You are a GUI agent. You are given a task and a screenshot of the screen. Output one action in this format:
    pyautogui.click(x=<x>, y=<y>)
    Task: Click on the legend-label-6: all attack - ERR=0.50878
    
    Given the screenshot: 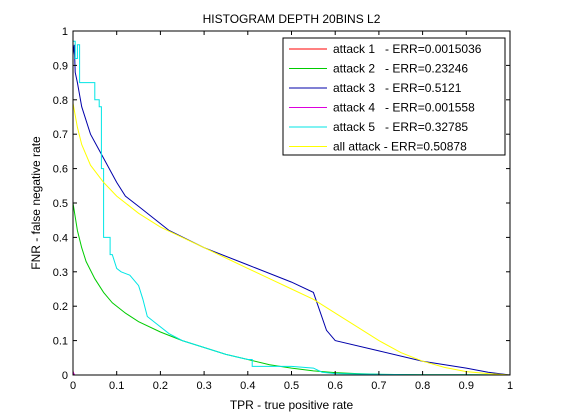 What is the action you would take?
    pyautogui.click(x=400, y=147)
    